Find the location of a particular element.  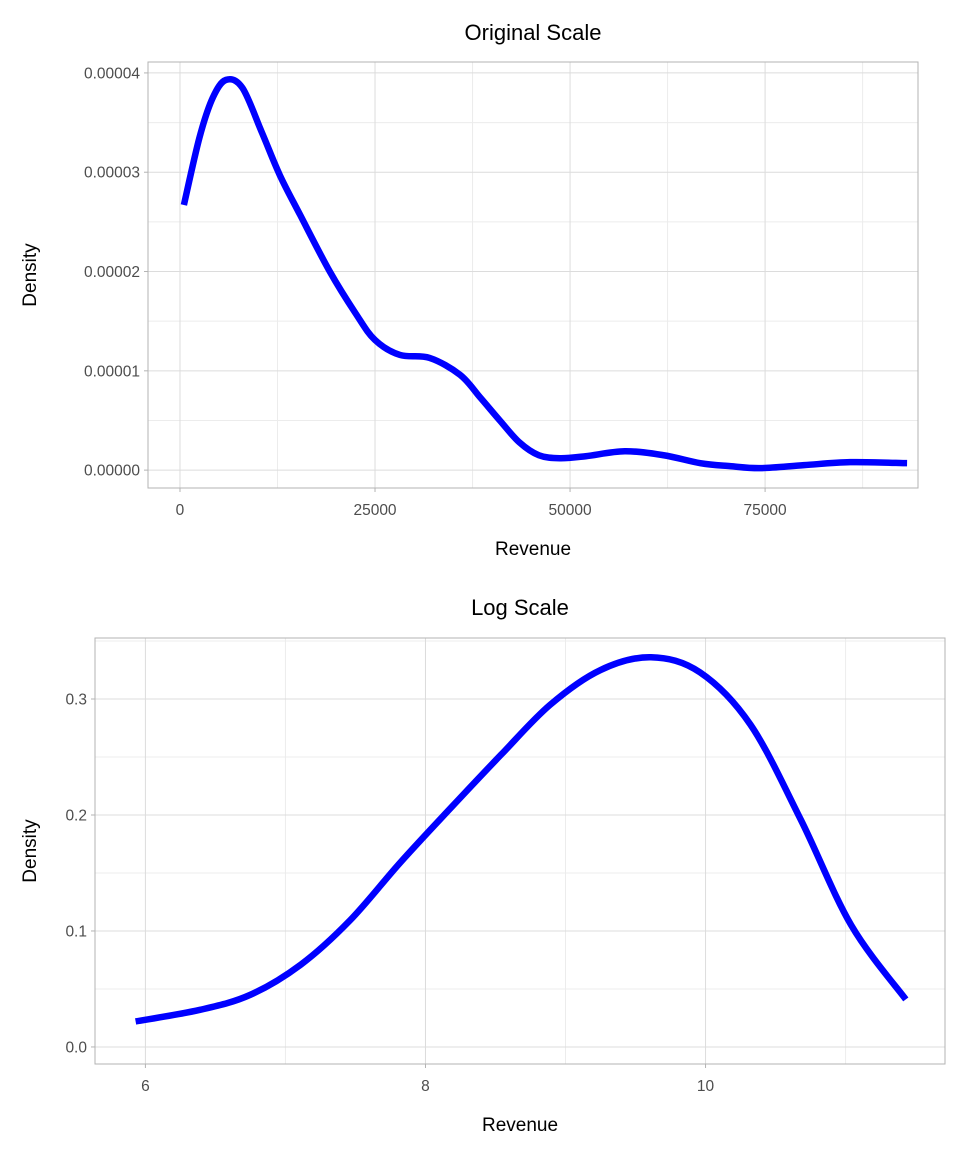

y-tick-label: 0.00004 is located at coordinates (112, 73).